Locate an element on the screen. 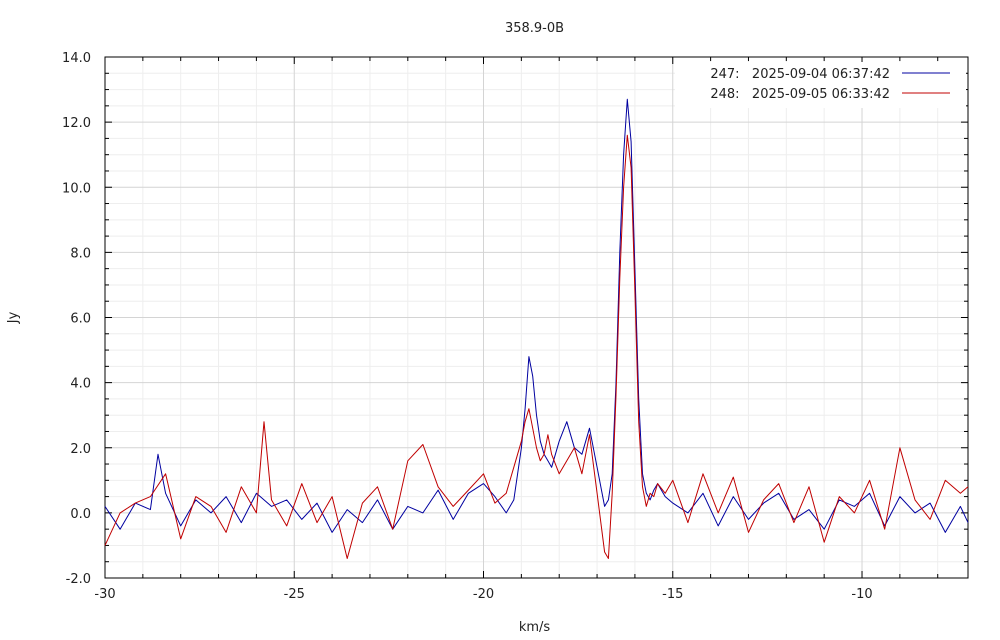  y-tick-label: 0.0 is located at coordinates (80, 514).